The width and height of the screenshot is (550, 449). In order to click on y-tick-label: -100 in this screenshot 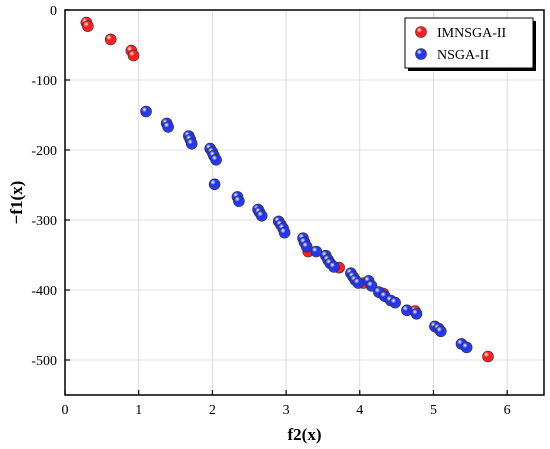, I will do `click(44, 81)`.